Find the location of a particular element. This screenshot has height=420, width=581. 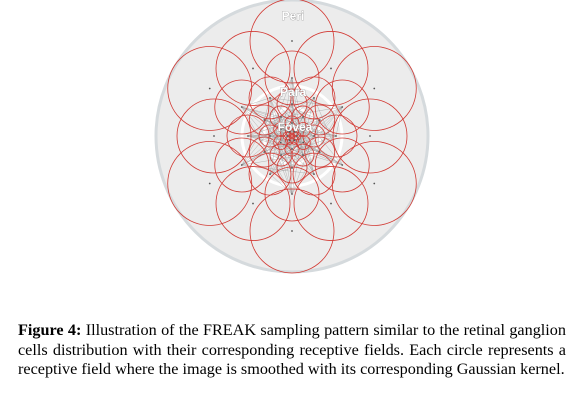

para-label: Para is located at coordinates (293, 92).